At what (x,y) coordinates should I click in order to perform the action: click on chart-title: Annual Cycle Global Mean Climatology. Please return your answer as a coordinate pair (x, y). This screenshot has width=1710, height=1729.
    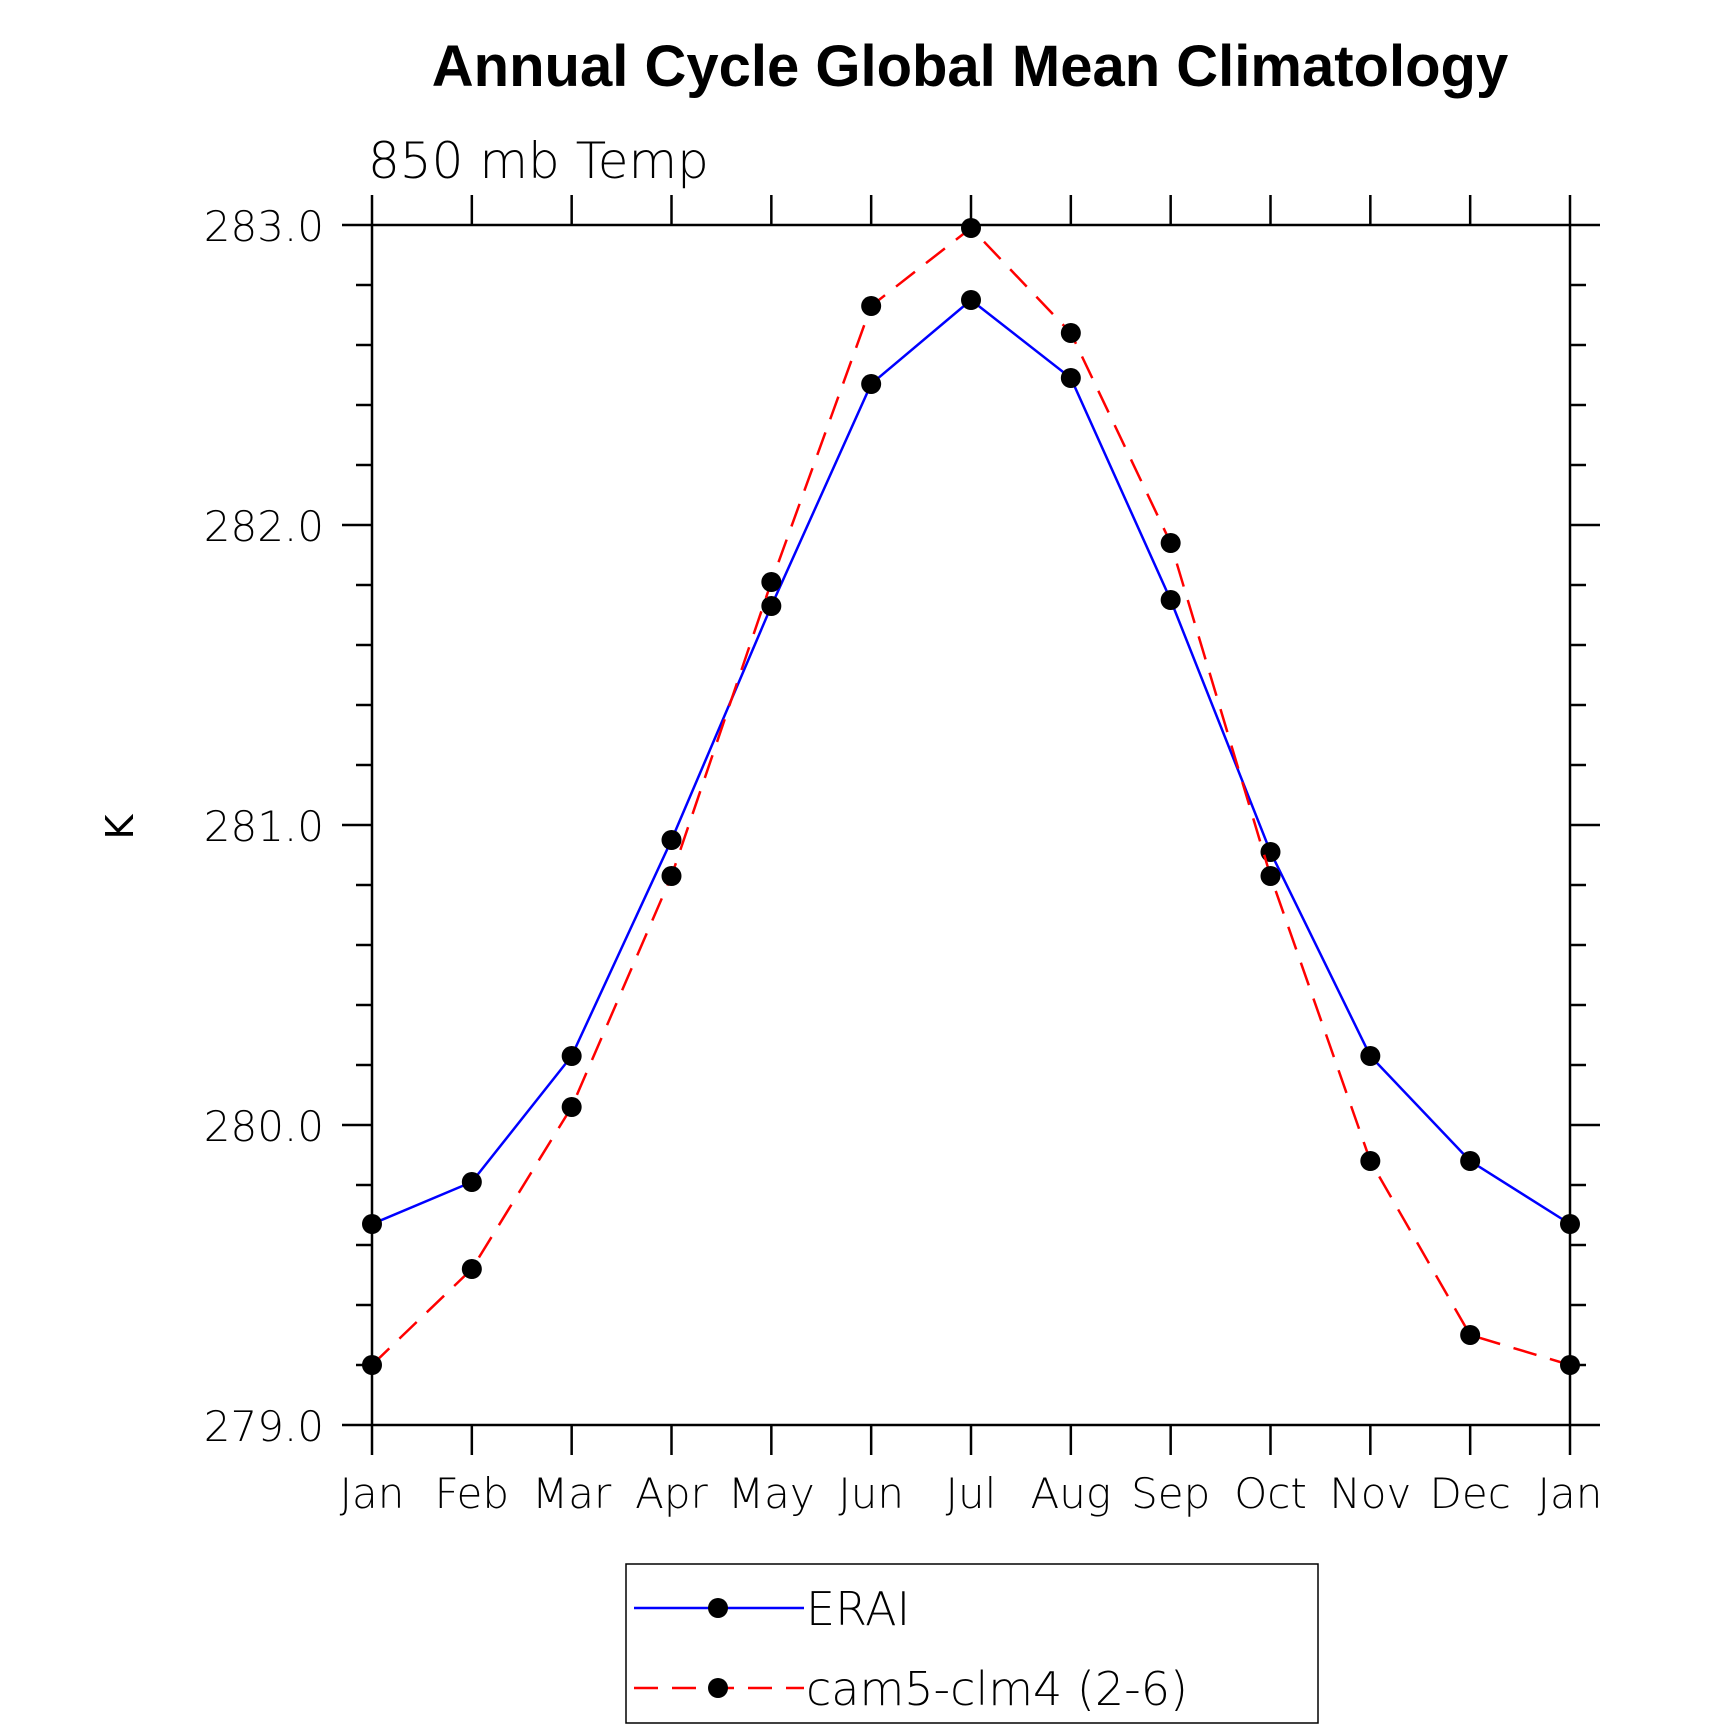
    Looking at the image, I should click on (970, 66).